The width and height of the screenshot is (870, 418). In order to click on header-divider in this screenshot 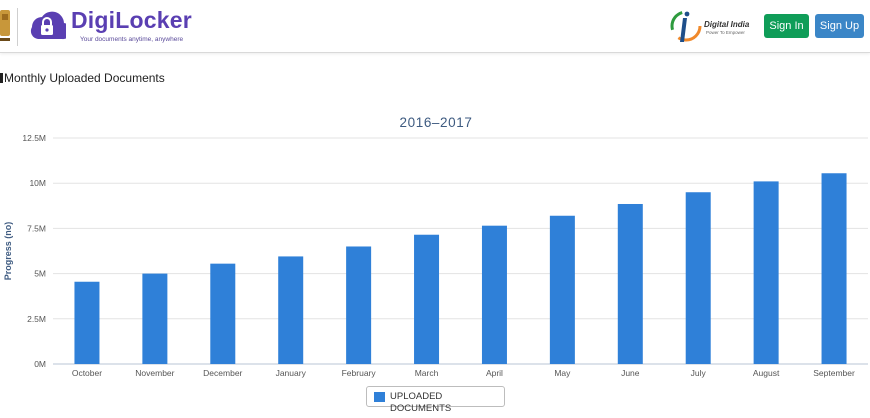, I will do `click(17, 27)`.